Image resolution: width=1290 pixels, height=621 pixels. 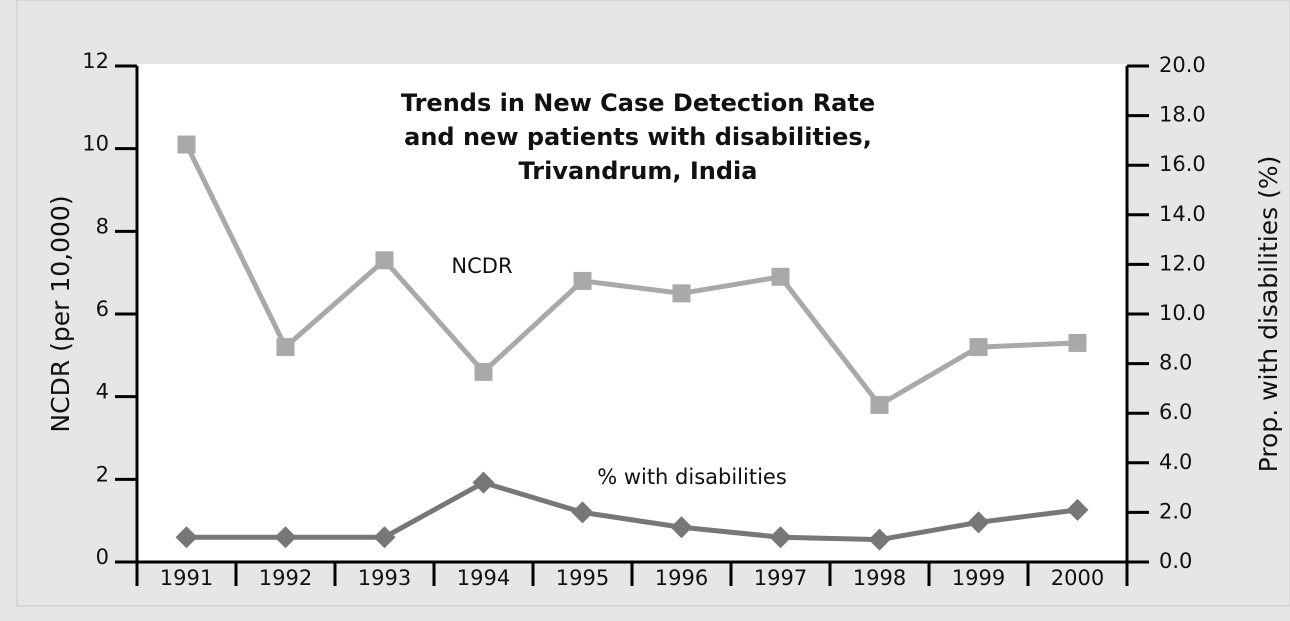 What do you see at coordinates (1175, 363) in the screenshot?
I see `y2-tick-label: 8.0` at bounding box center [1175, 363].